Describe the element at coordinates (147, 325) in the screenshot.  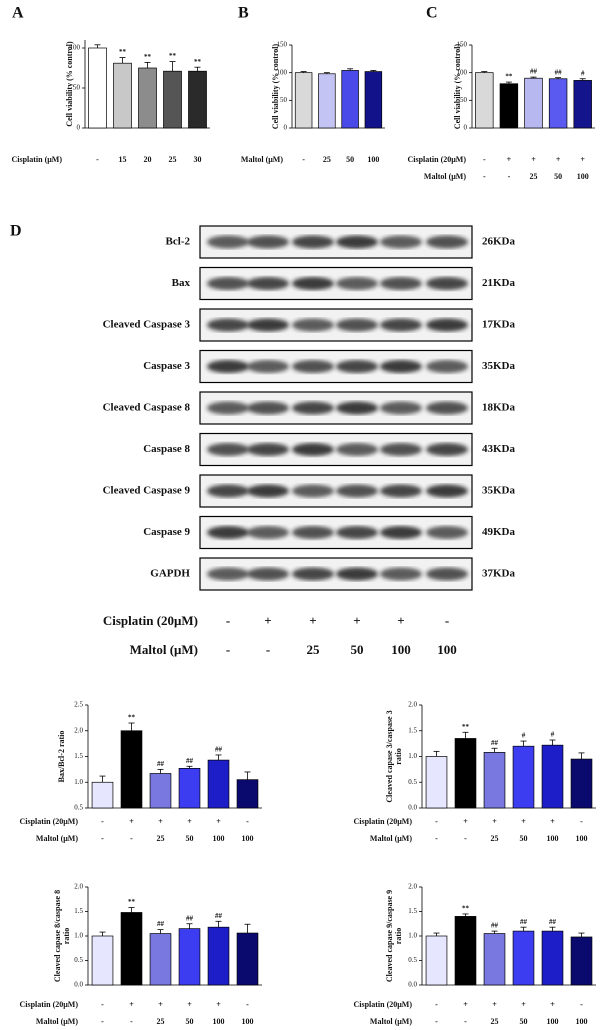
I see `protein-name: Cleaved Caspase 3` at that location.